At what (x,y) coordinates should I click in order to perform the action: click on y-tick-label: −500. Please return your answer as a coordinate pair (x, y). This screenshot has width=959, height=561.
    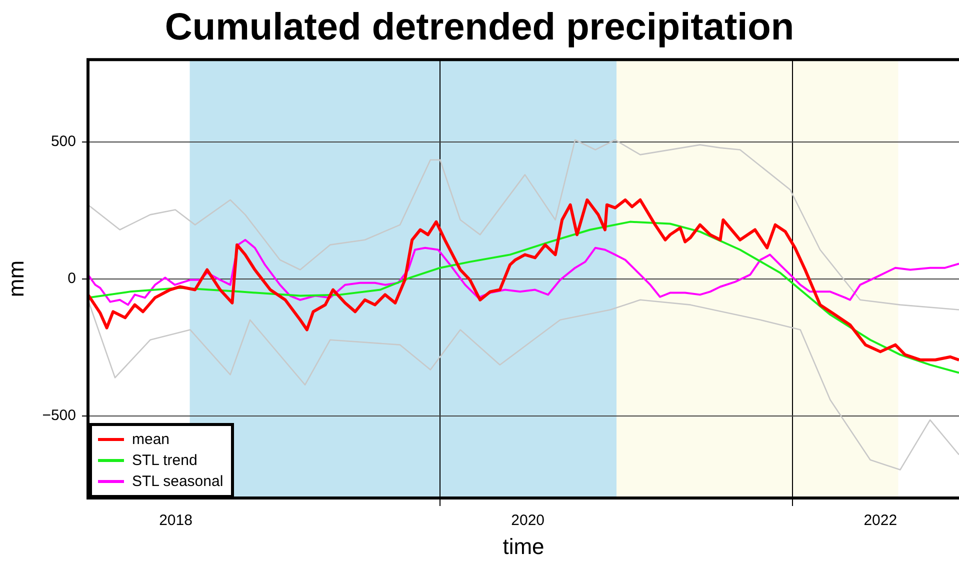
    Looking at the image, I should click on (59, 415).